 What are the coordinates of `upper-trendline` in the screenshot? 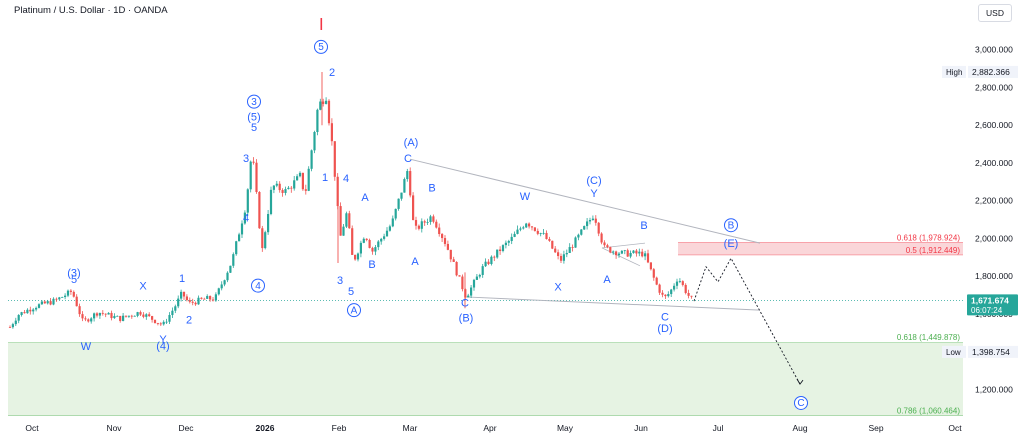 It's located at (585, 201).